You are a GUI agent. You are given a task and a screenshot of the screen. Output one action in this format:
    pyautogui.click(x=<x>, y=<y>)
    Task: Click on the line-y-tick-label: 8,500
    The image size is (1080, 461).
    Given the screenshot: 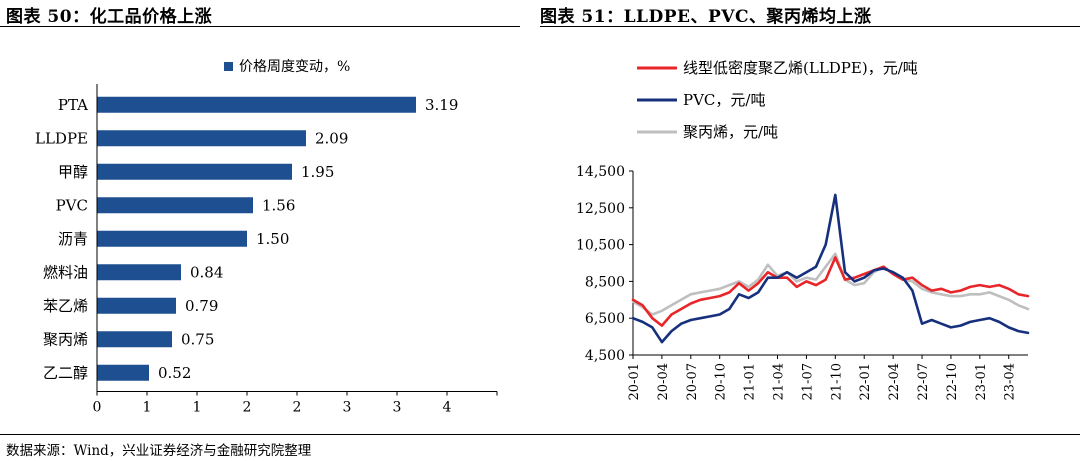 What is the action you would take?
    pyautogui.click(x=605, y=282)
    